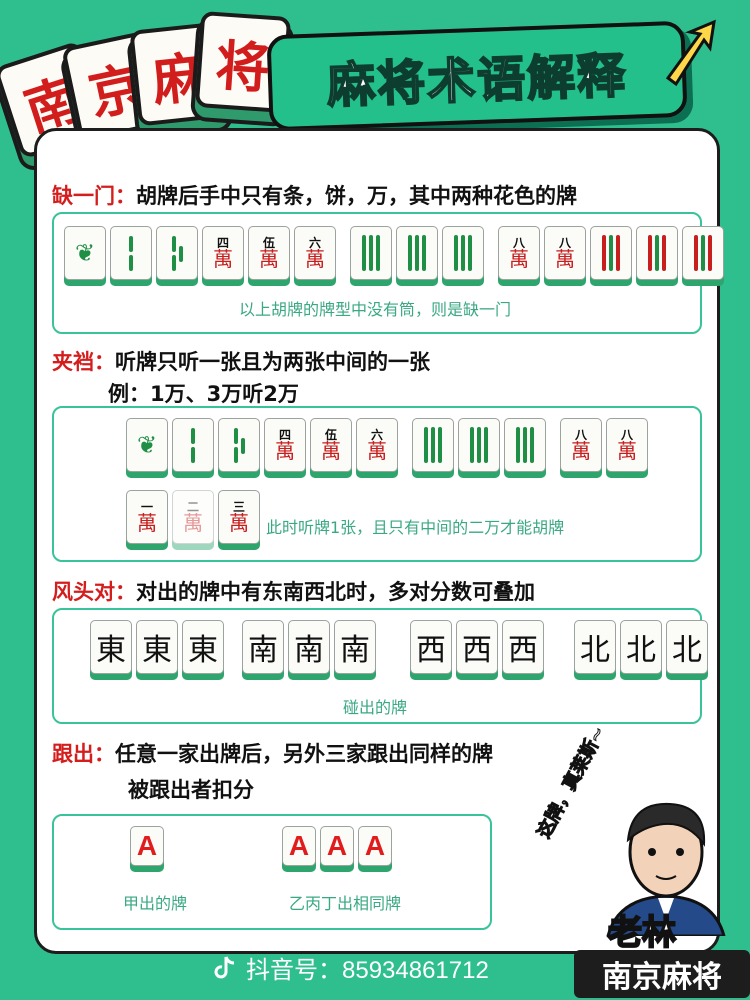 The width and height of the screenshot is (750, 1000). I want to click on caption-que: 以上胡牌的牌型中没有筒，则是缺一门, so click(374, 309).